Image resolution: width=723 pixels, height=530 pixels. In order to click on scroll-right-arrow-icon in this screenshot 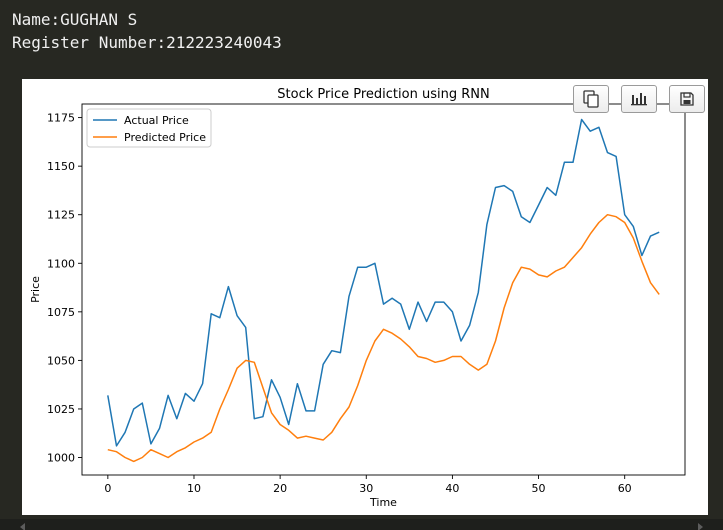, I will do `click(700, 526)`.